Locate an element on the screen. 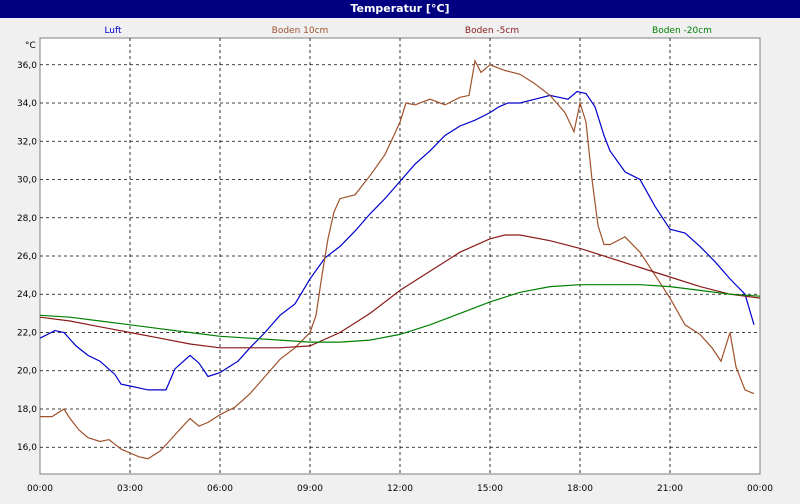 This screenshot has height=504, width=800. x-tick-time: 18:00 is located at coordinates (580, 489).